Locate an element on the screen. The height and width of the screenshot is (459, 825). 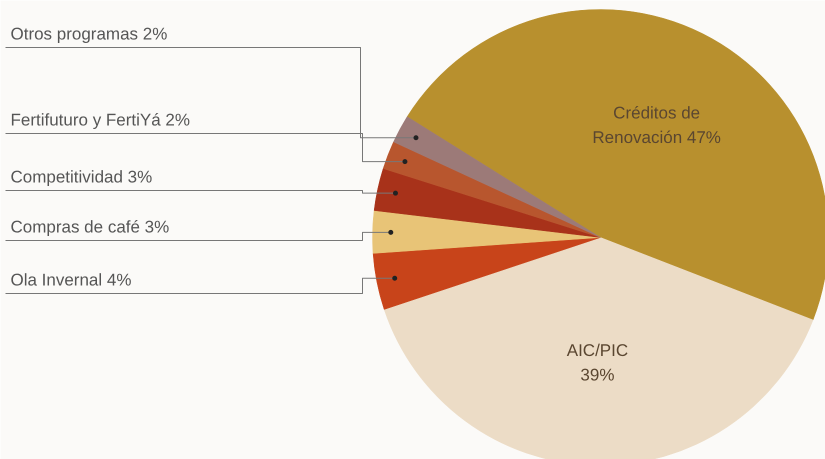
slice-label: Competitividad 3% is located at coordinates (81, 177).